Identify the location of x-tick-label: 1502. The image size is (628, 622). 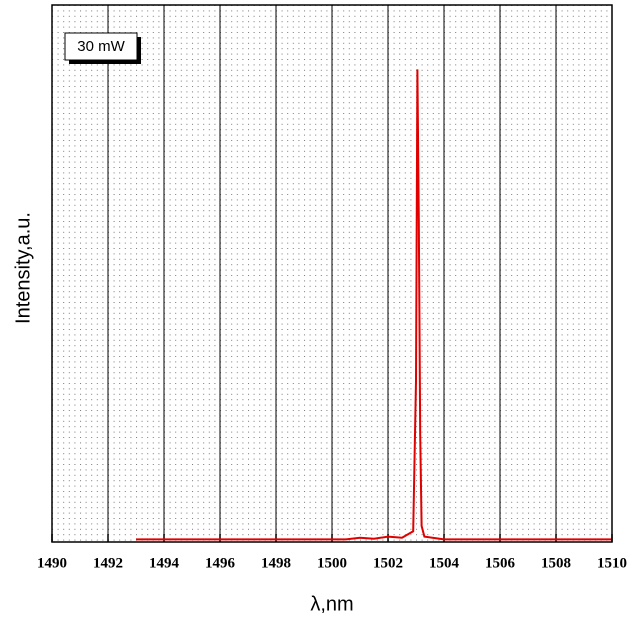
(388, 563).